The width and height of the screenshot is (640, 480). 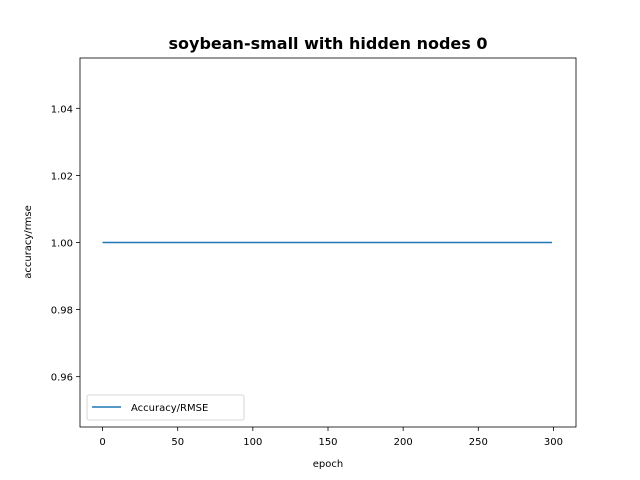 I want to click on y-tick-label: 1.00, so click(x=62, y=244).